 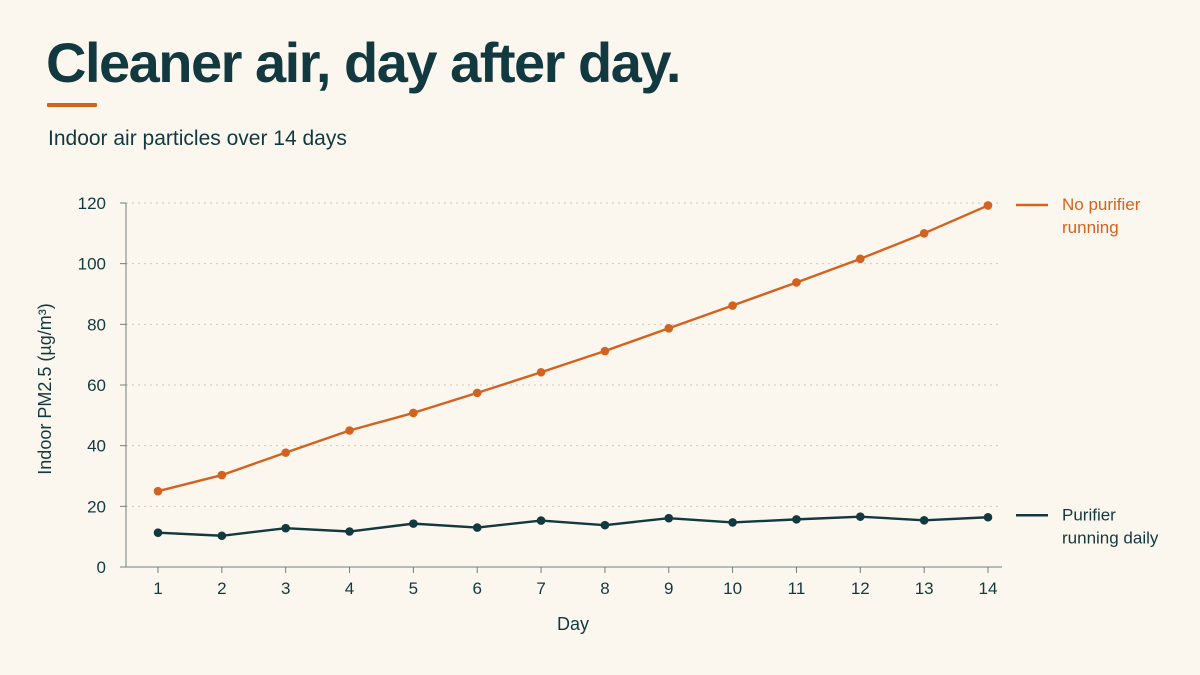 I want to click on chart-subtitle: Indoor air particles over 14 days, so click(x=197, y=138).